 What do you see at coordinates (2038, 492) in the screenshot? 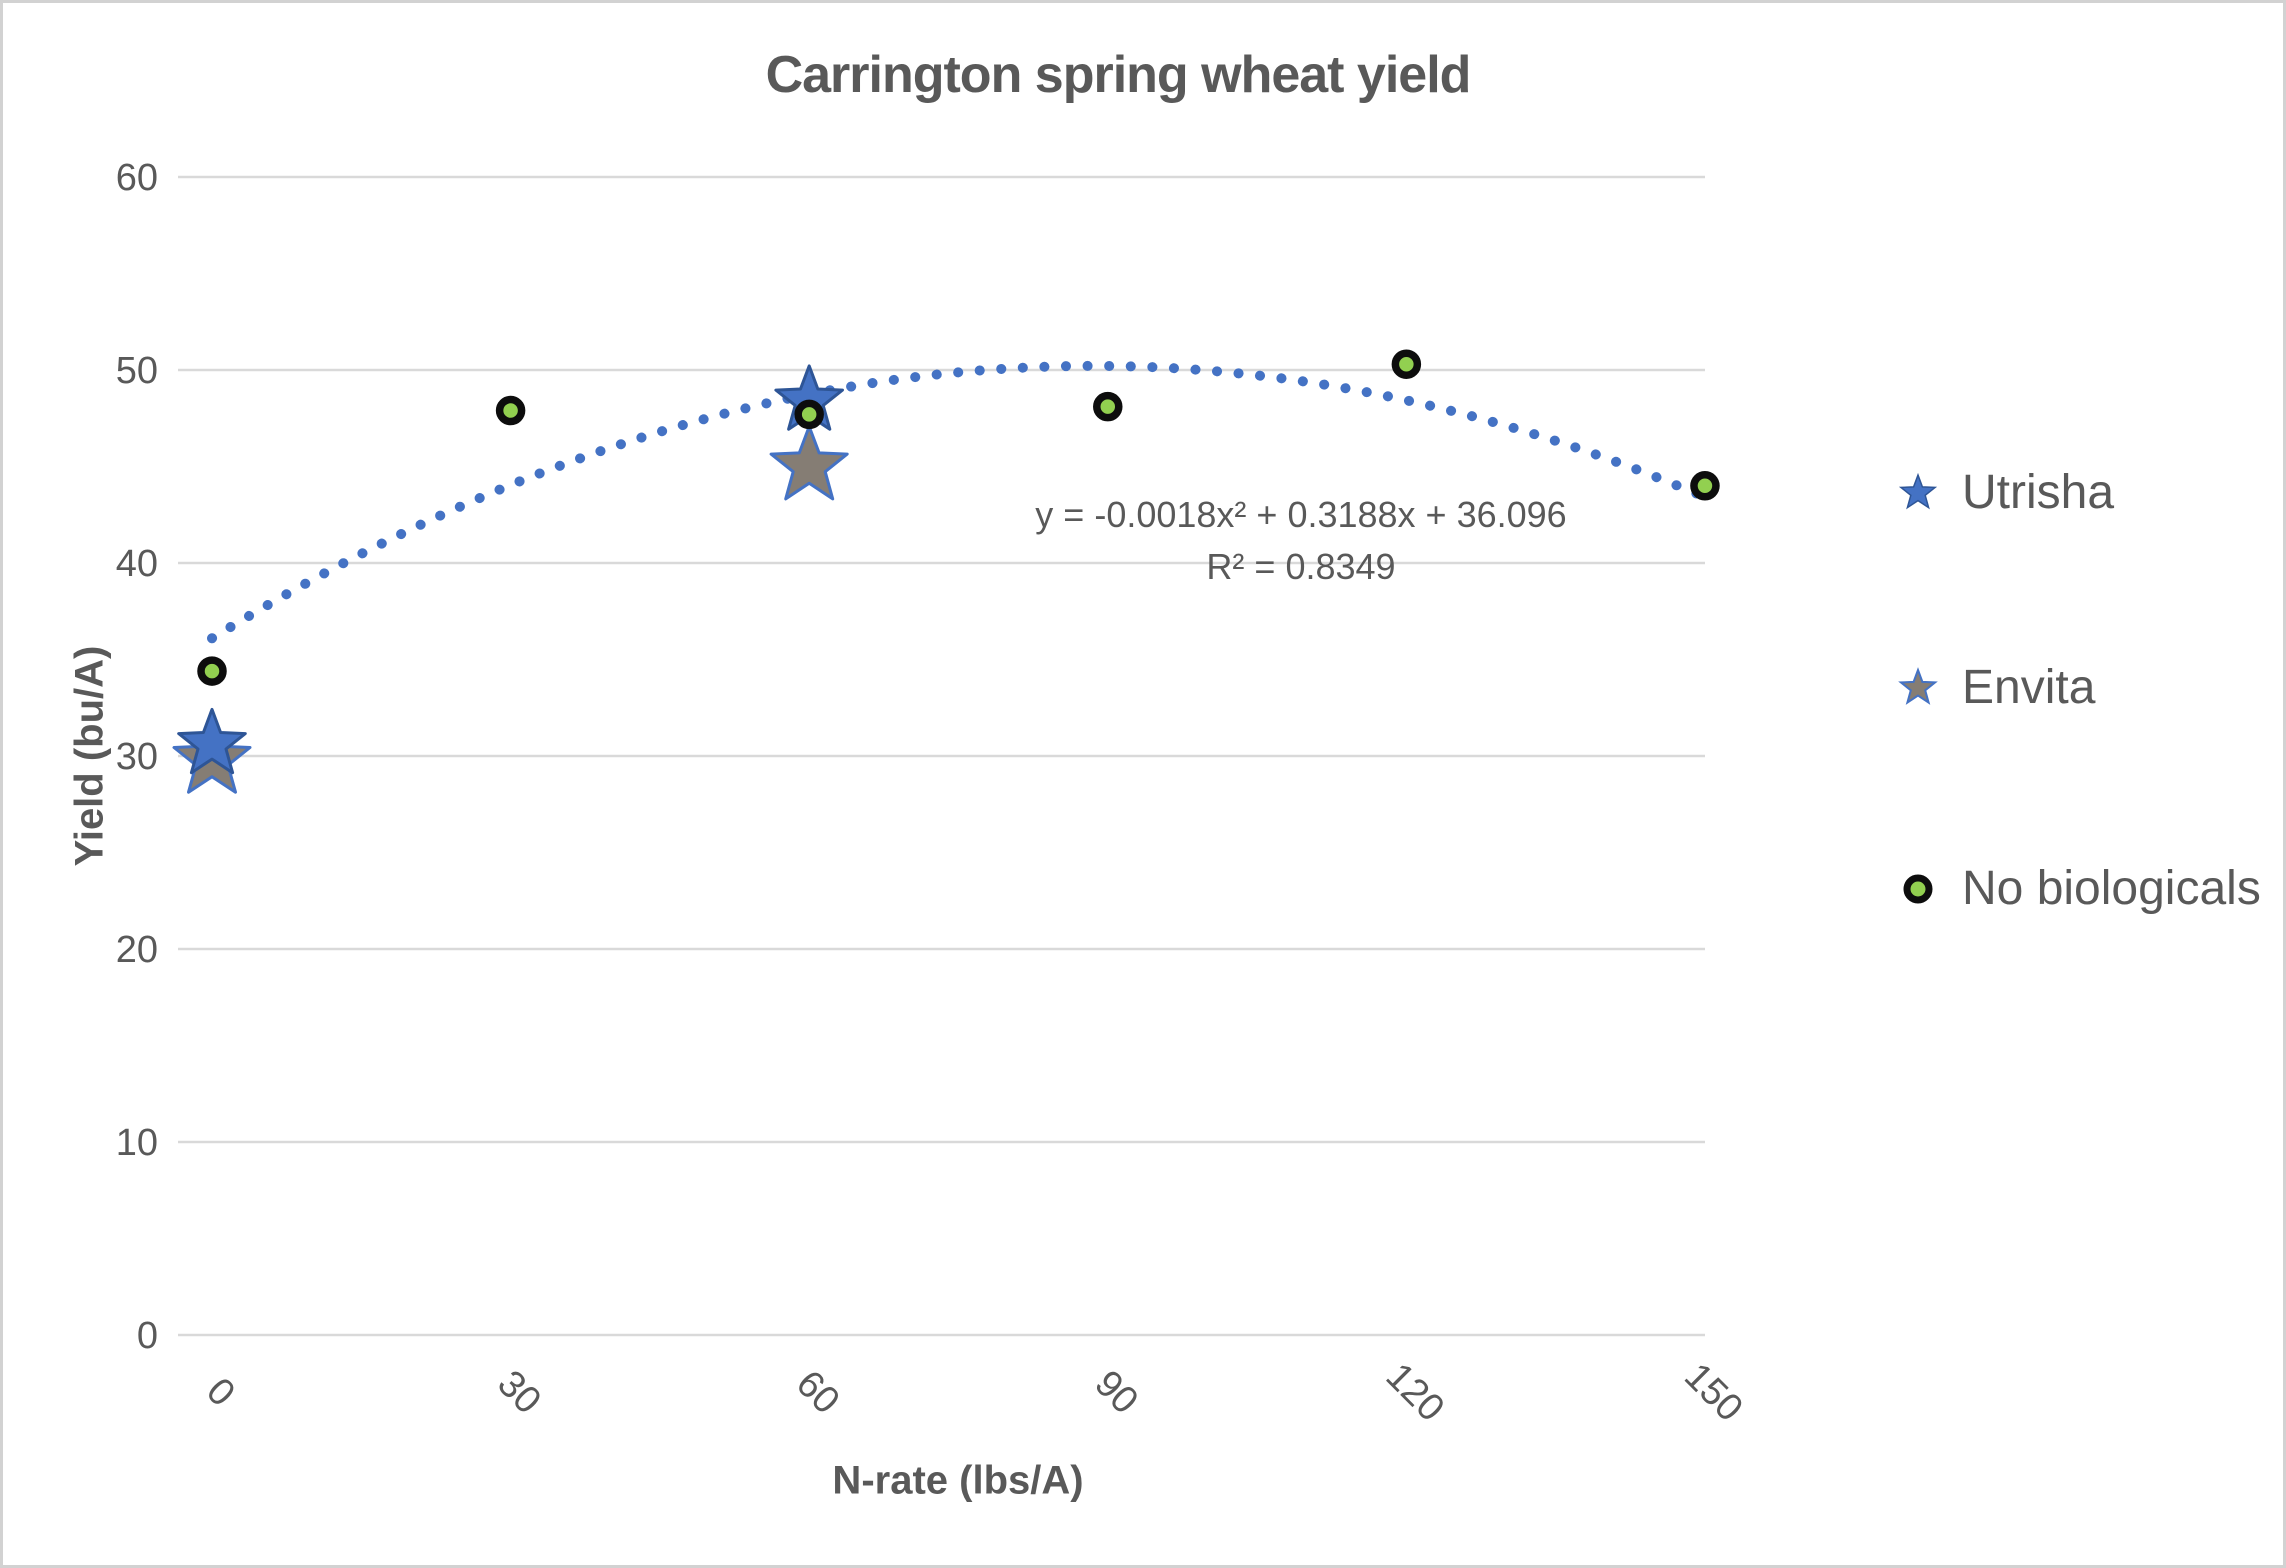
I see `legend-label-utrisha: Utrisha` at bounding box center [2038, 492].